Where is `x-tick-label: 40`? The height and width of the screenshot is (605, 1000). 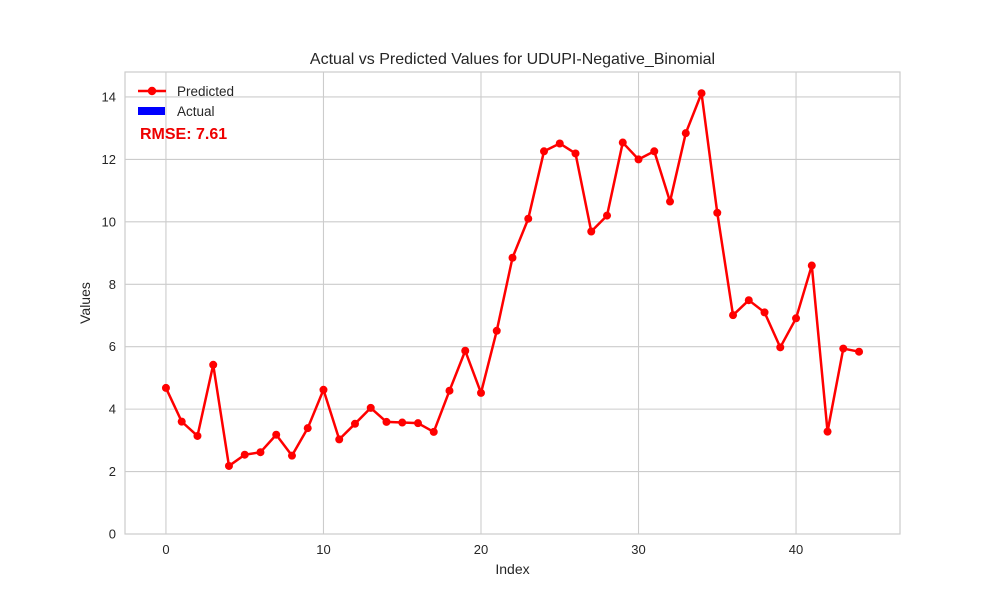
x-tick-label: 40 is located at coordinates (796, 549).